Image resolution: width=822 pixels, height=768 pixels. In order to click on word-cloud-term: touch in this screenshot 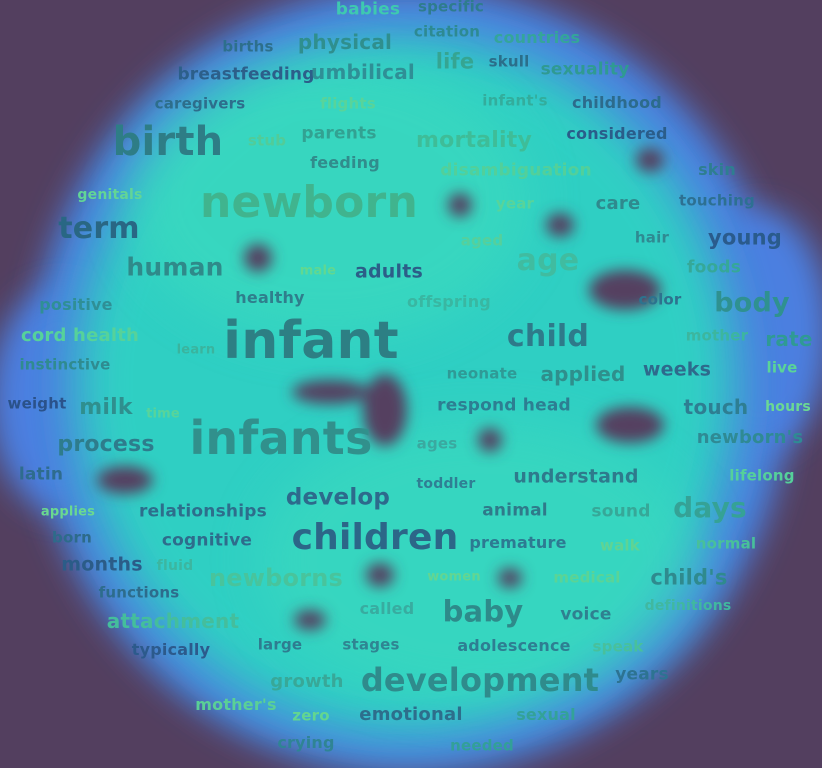, I will do `click(716, 407)`.